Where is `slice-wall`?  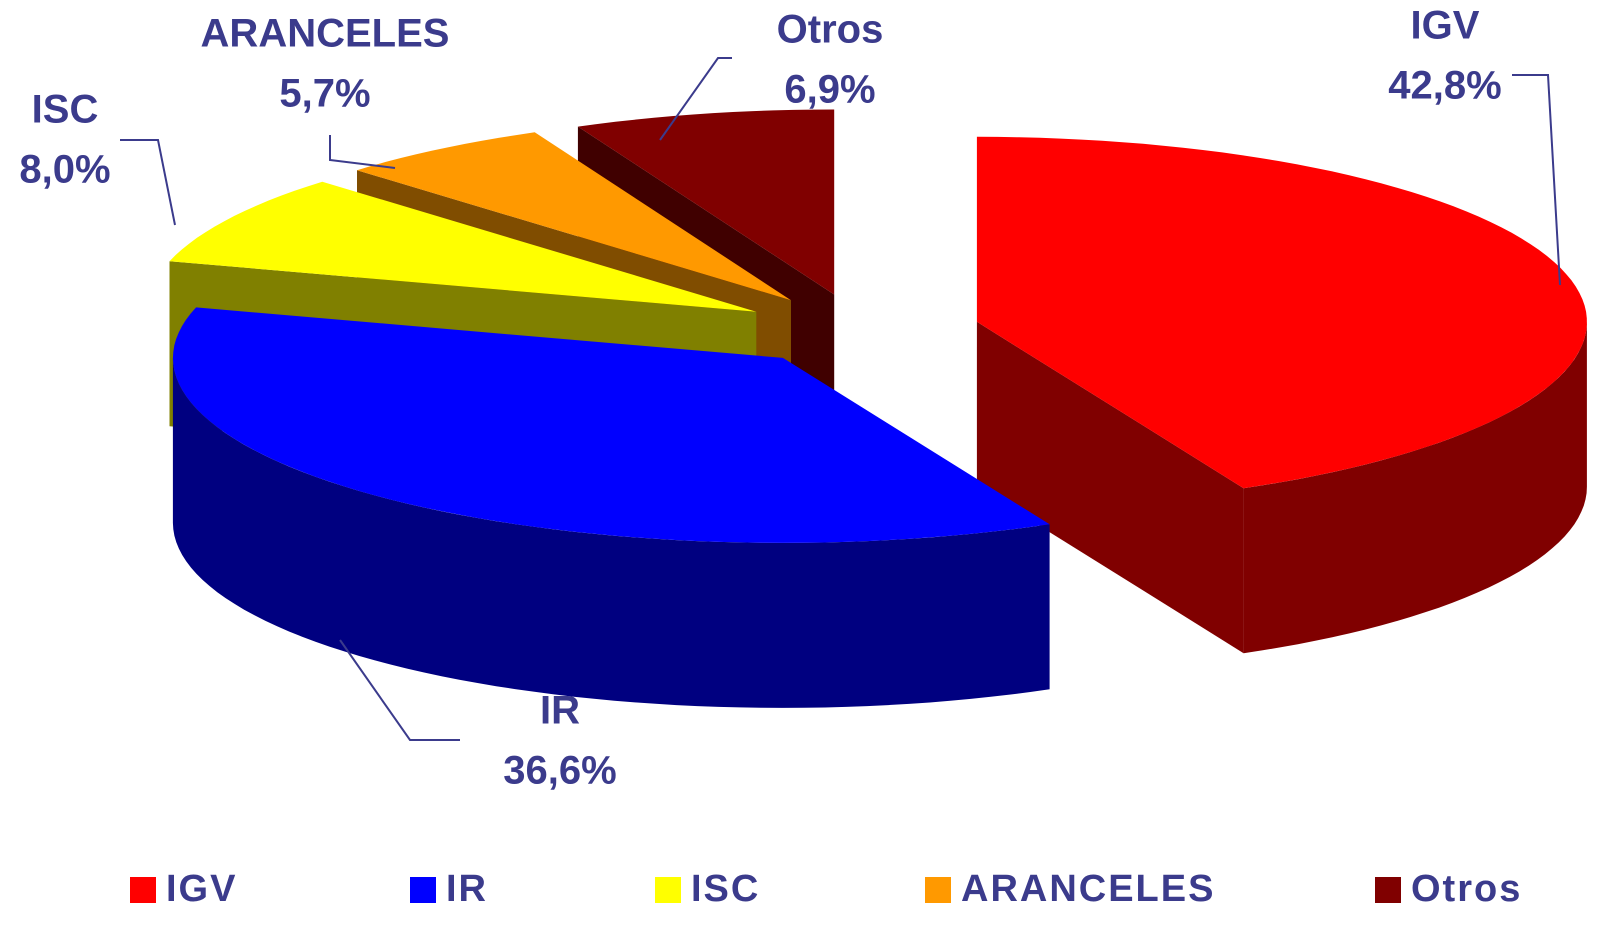
slice-wall is located at coordinates (1415, 487).